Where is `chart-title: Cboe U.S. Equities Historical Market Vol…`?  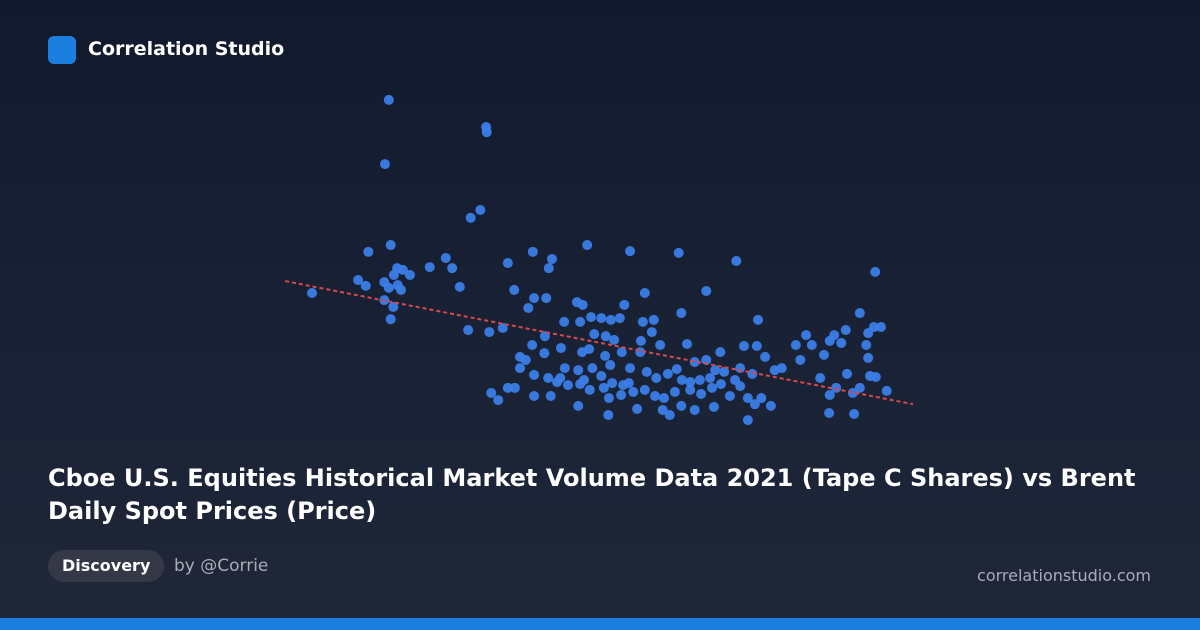
chart-title: Cboe U.S. Equities Historical Market Vol… is located at coordinates (592, 494).